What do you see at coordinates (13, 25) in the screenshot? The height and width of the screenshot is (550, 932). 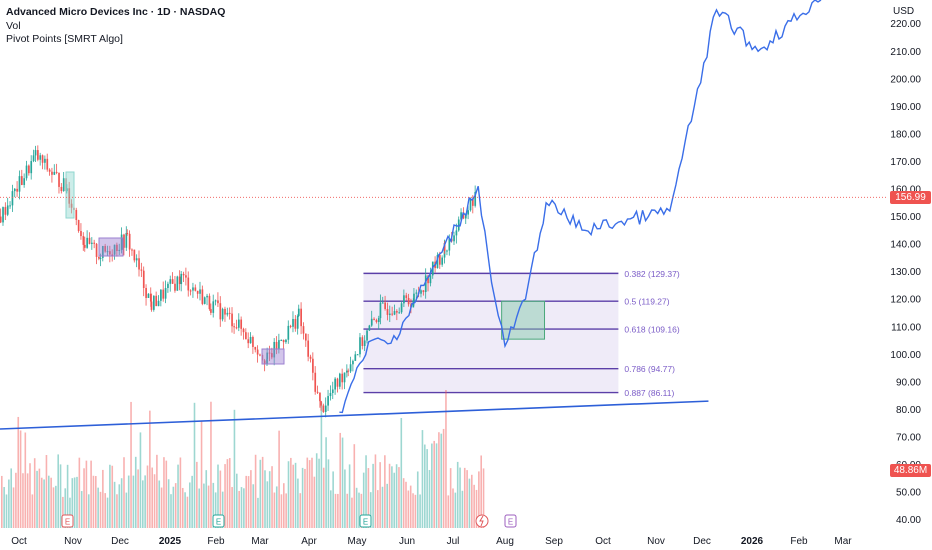 I see `volume-indicator-label: Vol` at bounding box center [13, 25].